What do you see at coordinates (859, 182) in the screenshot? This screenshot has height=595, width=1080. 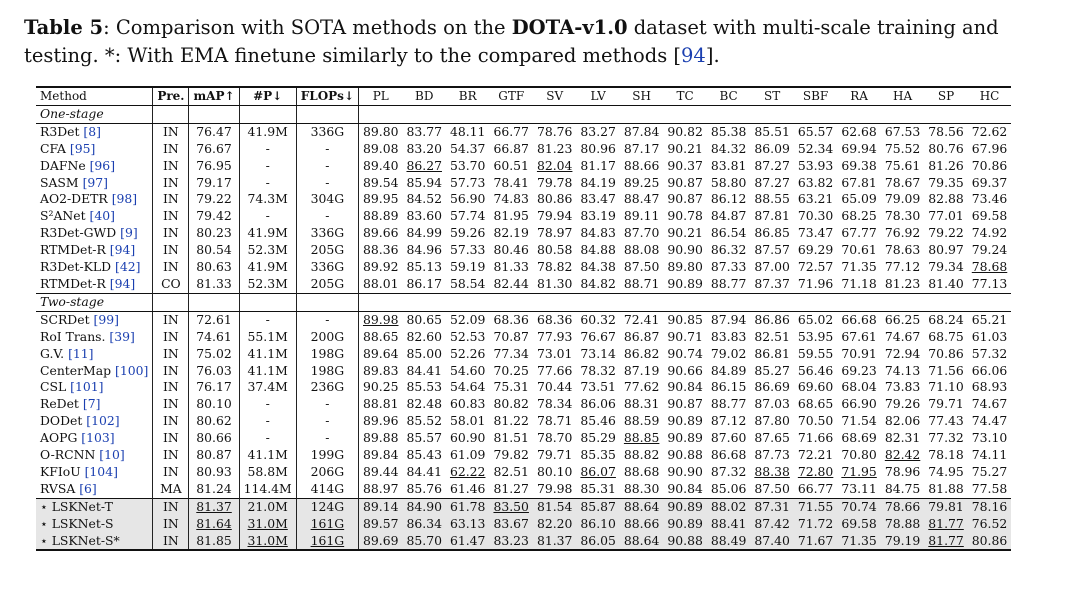 I see `class-ap-cell: 67.81` at bounding box center [859, 182].